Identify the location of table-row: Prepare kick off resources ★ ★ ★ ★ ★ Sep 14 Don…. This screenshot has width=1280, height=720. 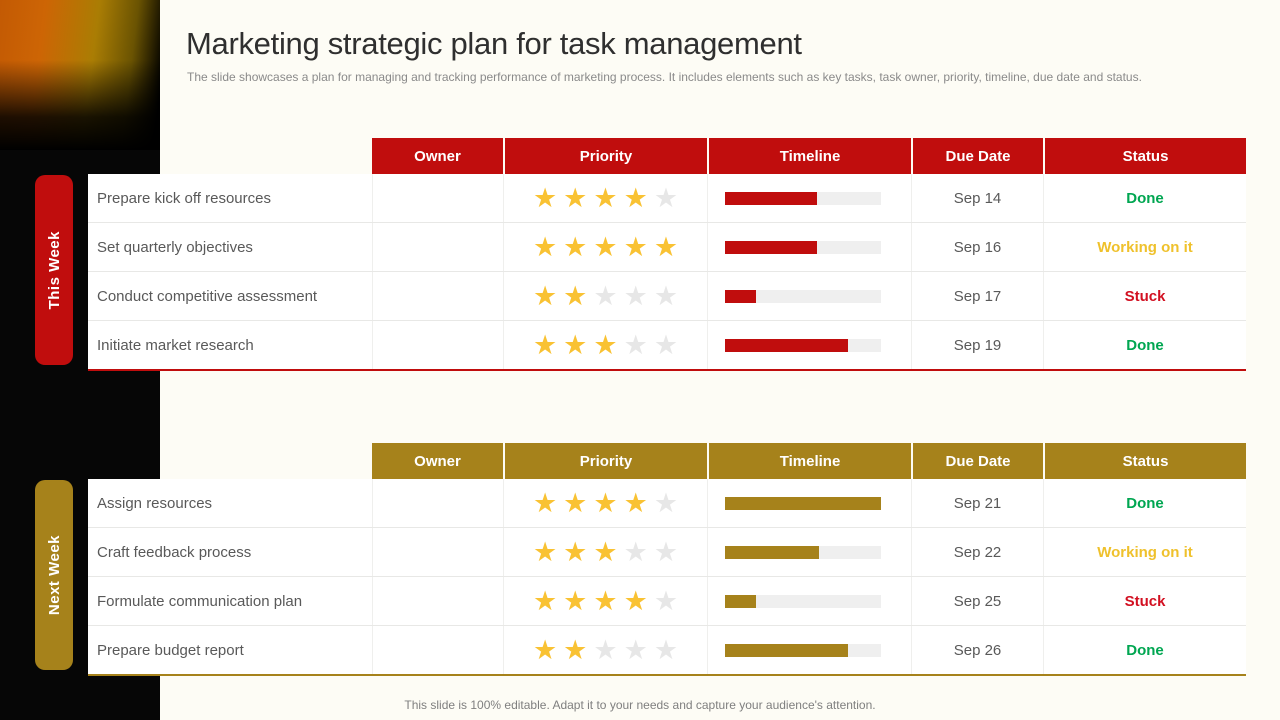
(667, 198).